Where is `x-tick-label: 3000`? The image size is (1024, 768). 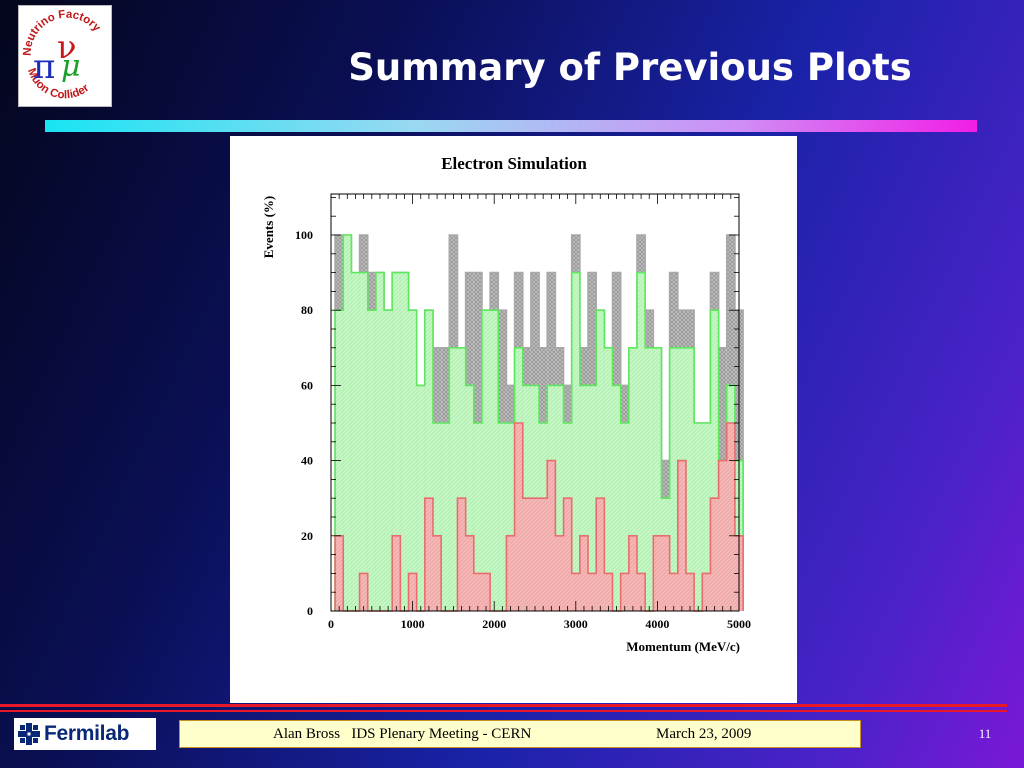
x-tick-label: 3000 is located at coordinates (576, 624).